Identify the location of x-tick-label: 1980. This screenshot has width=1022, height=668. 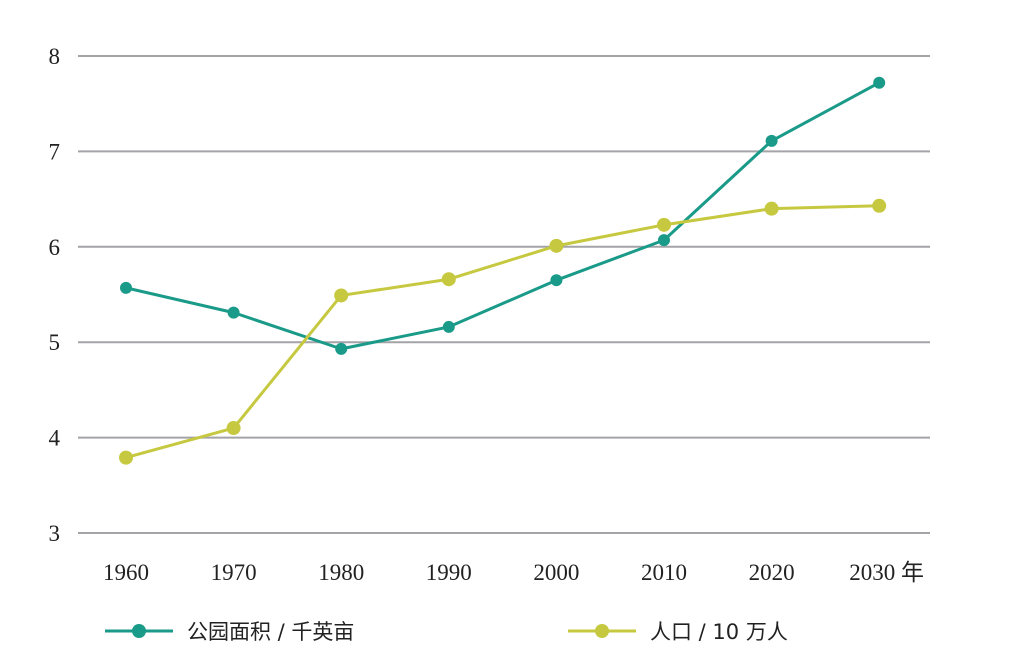
(341, 572).